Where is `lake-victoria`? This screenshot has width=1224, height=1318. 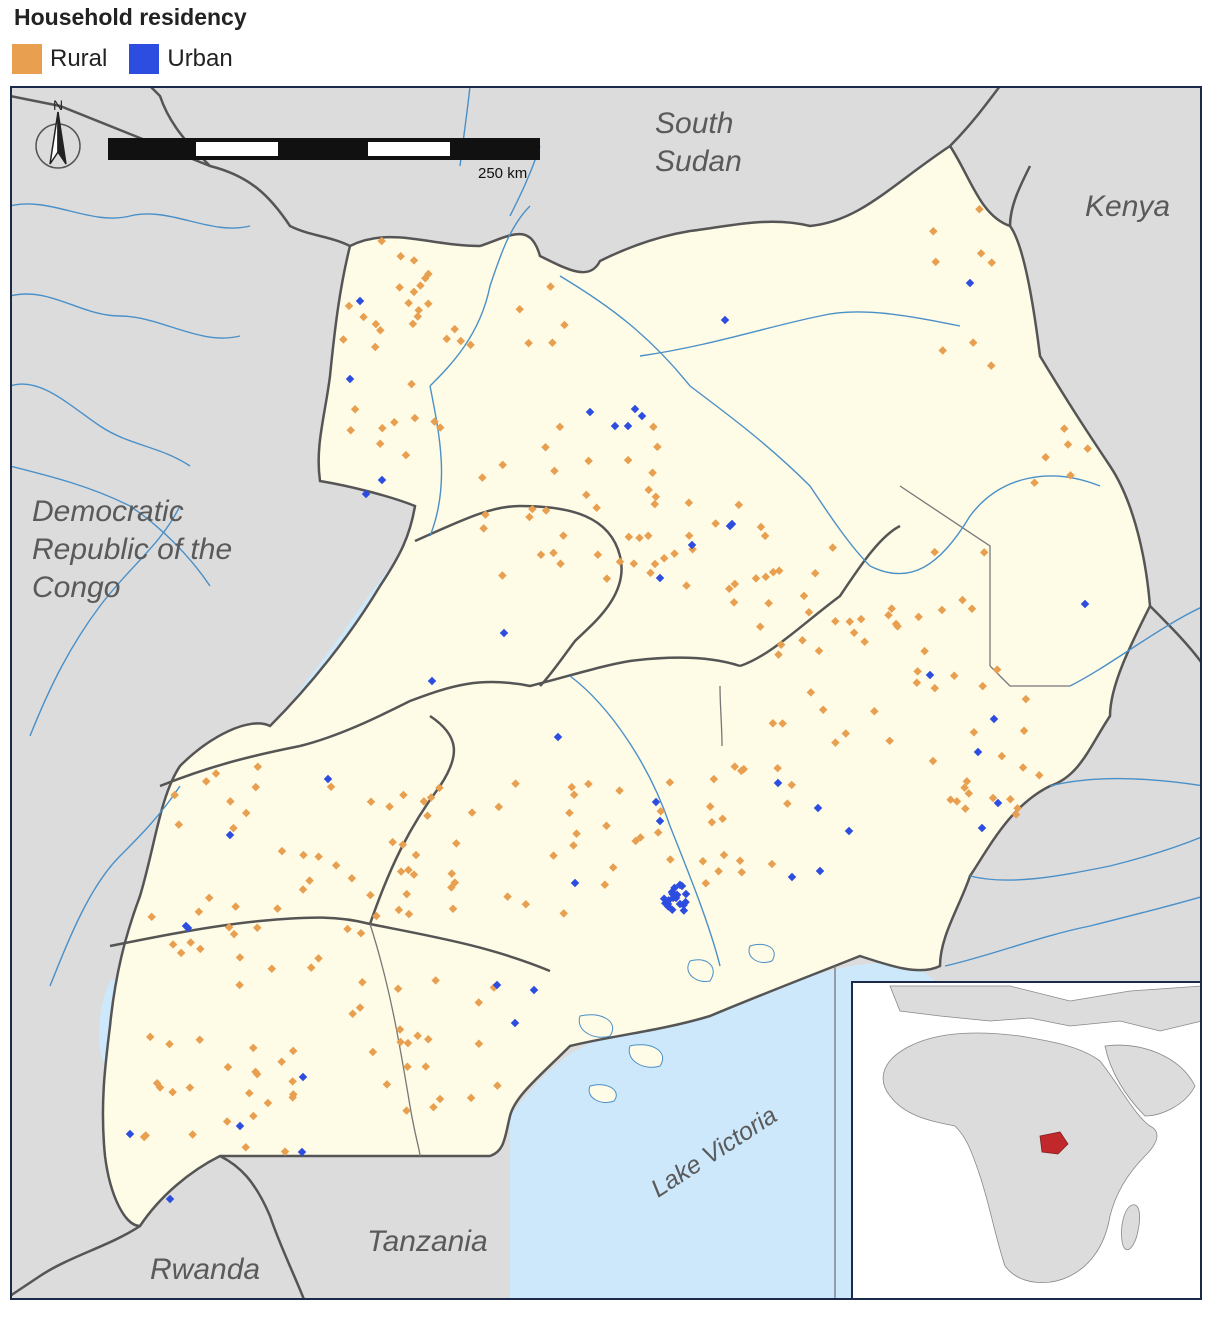 lake-victoria is located at coordinates (730, 1131).